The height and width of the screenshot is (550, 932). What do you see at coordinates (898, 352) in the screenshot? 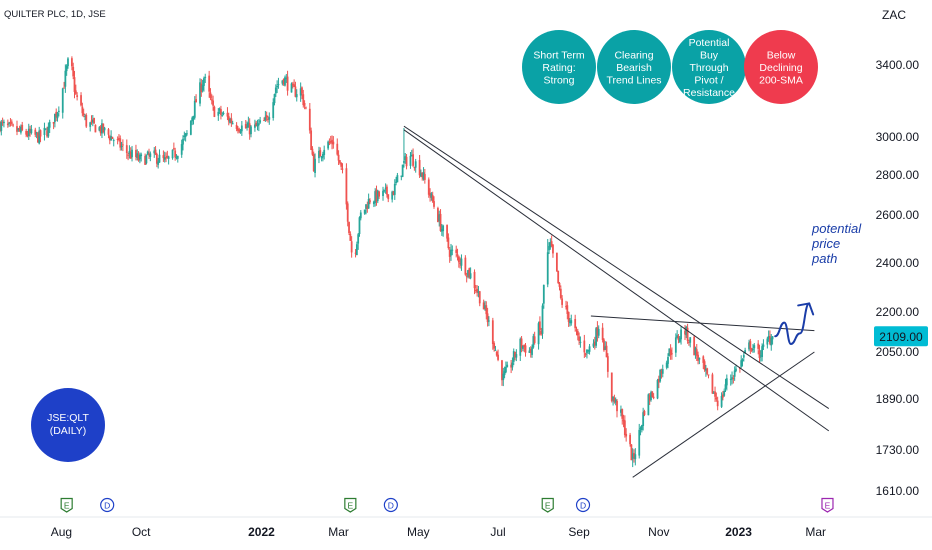
I see `y-tick-label: 2050.00` at bounding box center [898, 352].